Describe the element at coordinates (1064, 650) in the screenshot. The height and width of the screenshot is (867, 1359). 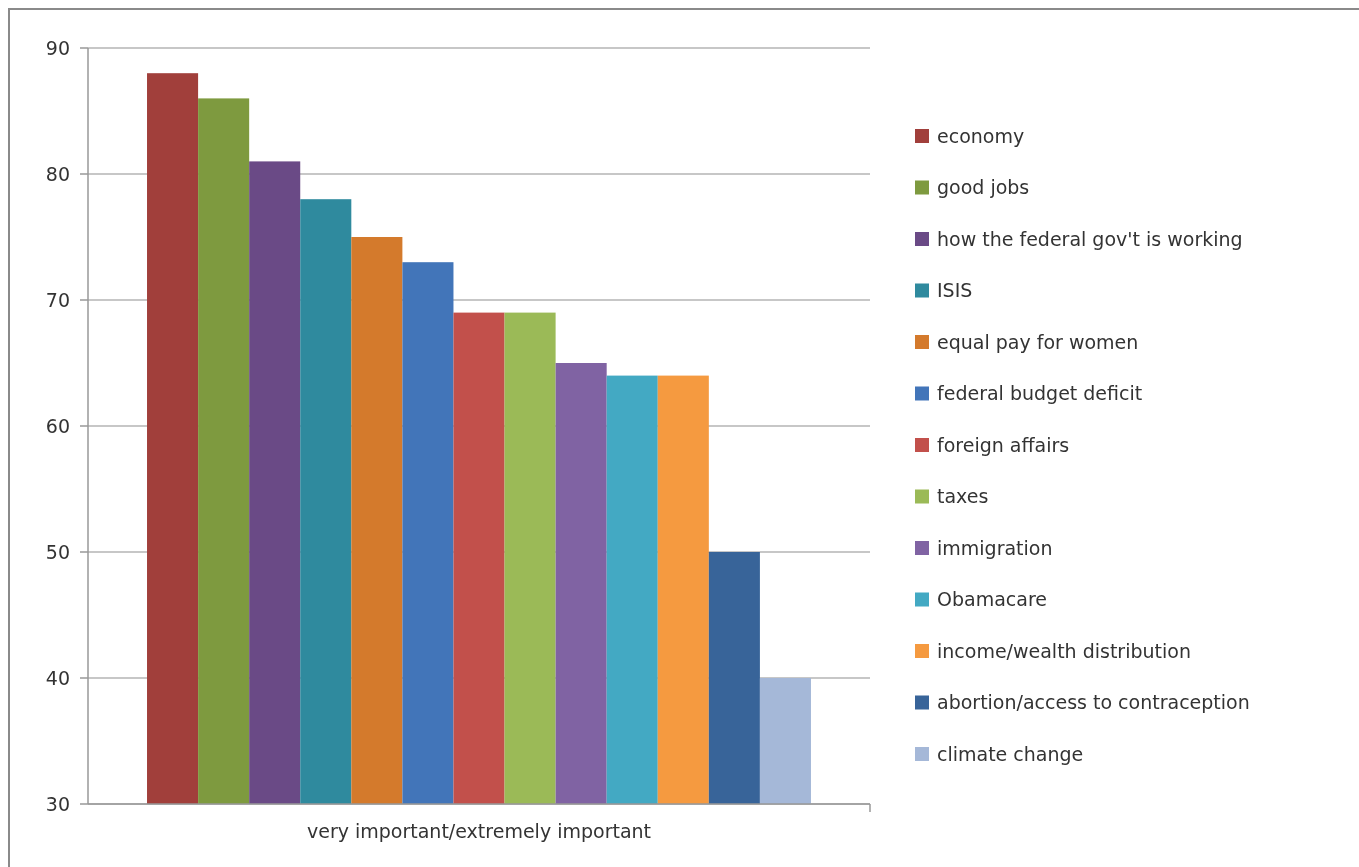
I see `legend-label: income/wealth distribution` at that location.